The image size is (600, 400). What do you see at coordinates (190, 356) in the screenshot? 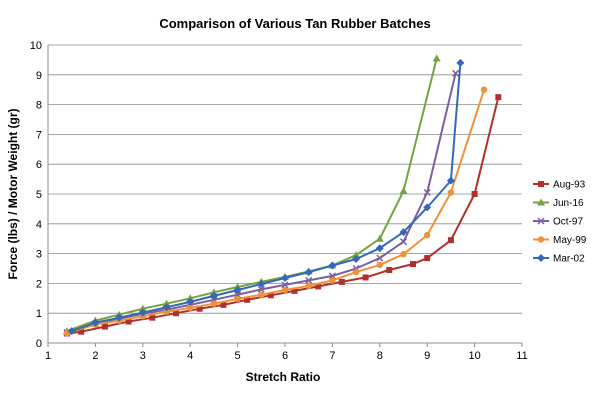
I see `x-tick-label: 4` at bounding box center [190, 356].